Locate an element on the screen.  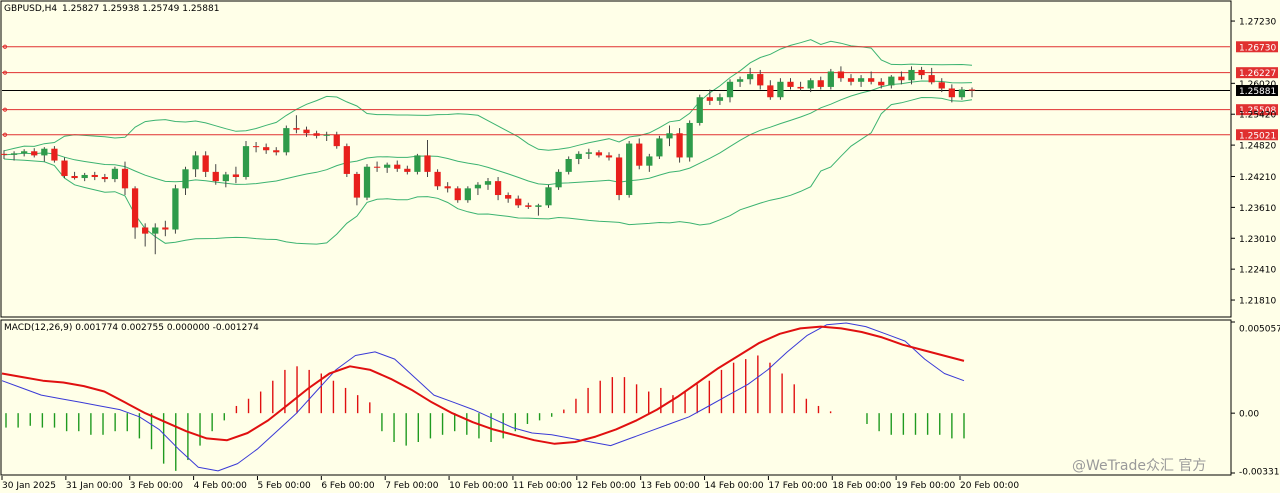
macd-tick-label: 0.005057 is located at coordinates (1259, 330).